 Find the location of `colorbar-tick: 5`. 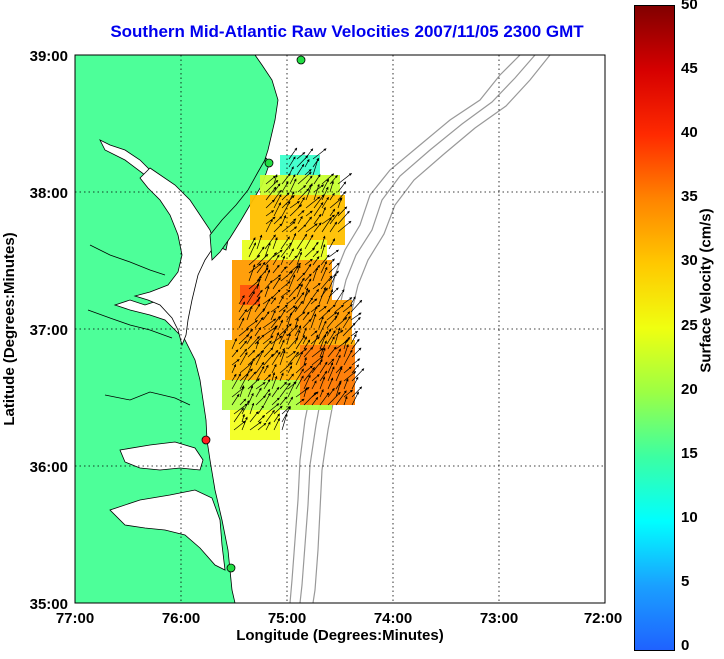

colorbar-tick: 5 is located at coordinates (685, 581).